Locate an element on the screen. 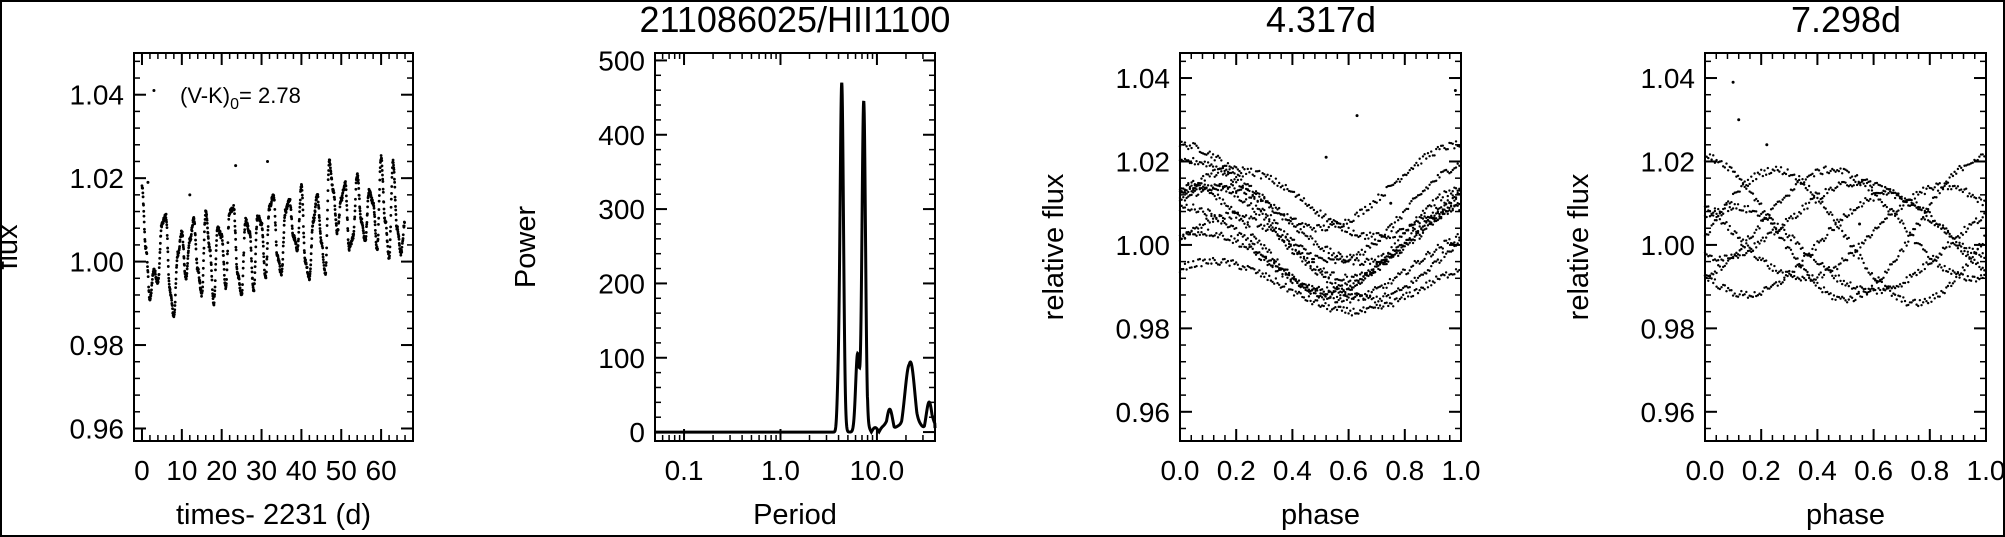 This screenshot has width=2005, height=537. phase1-ytick-label: 1.02 is located at coordinates (1143, 161).